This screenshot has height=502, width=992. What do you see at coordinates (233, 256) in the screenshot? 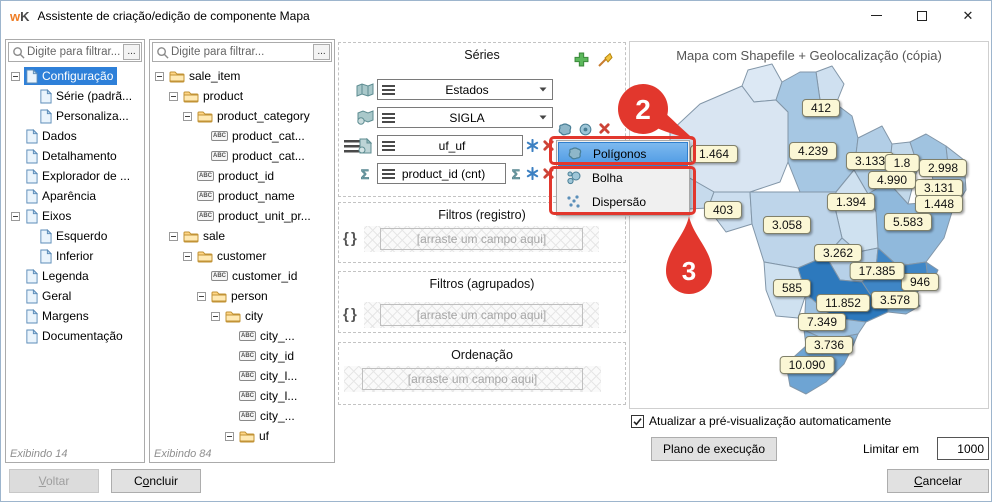
I see `tree-item-body: customer` at bounding box center [233, 256].